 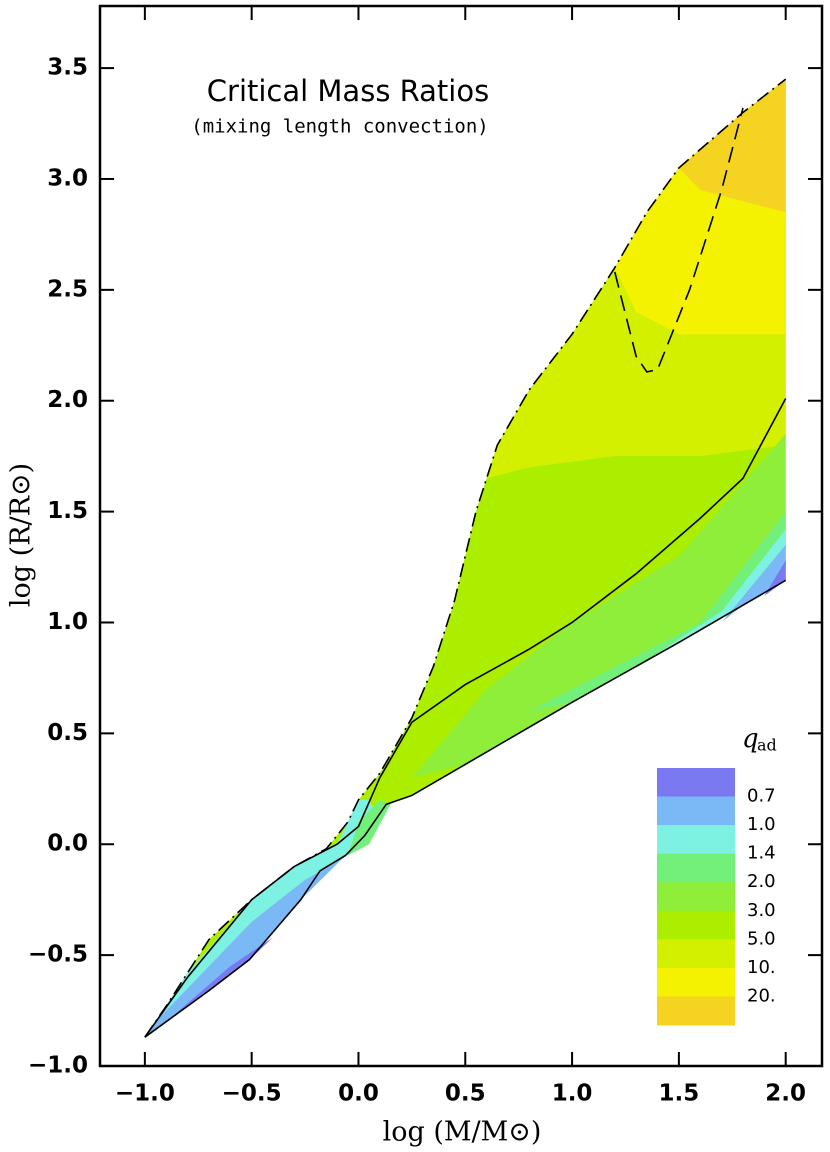 I want to click on x-tick-label: 0.0, so click(x=358, y=1094).